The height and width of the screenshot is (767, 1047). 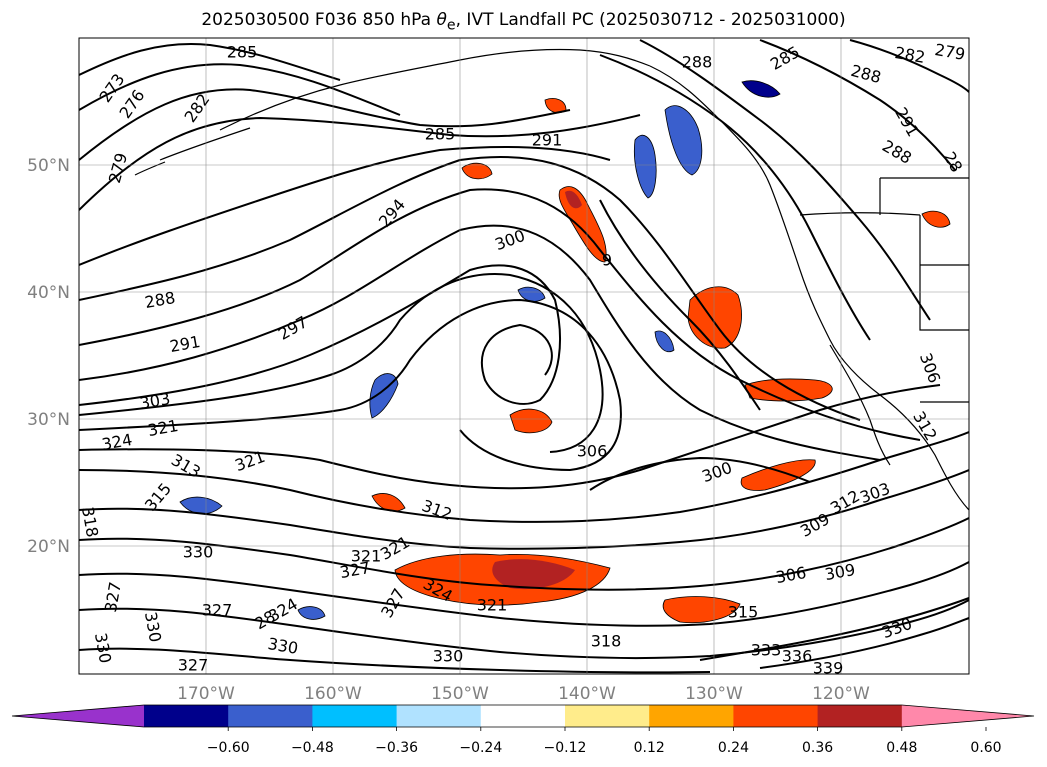 What do you see at coordinates (587, 694) in the screenshot?
I see `lon-label: 140°W` at bounding box center [587, 694].